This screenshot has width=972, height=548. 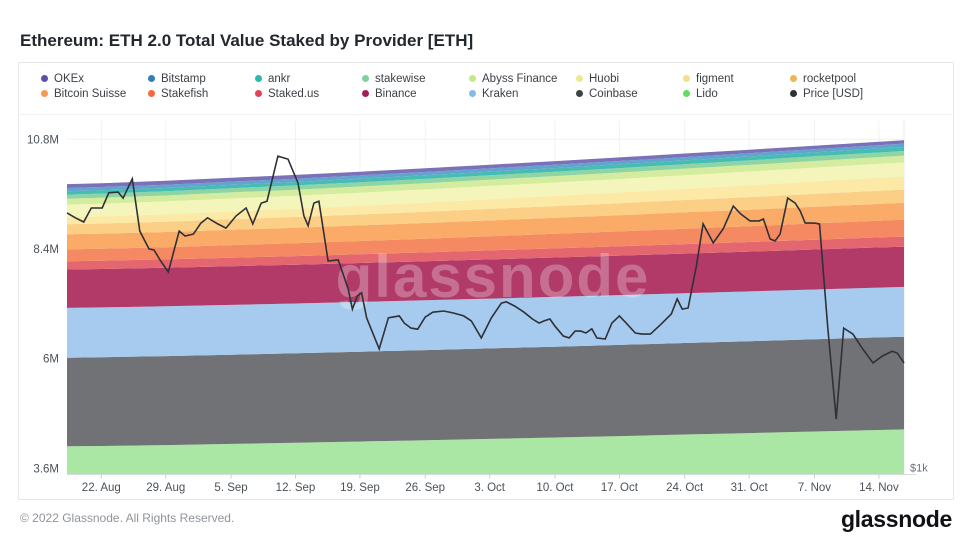 I want to click on legend-item-bitcoin-suisse: Bitcoin Suisse, so click(x=94, y=93).